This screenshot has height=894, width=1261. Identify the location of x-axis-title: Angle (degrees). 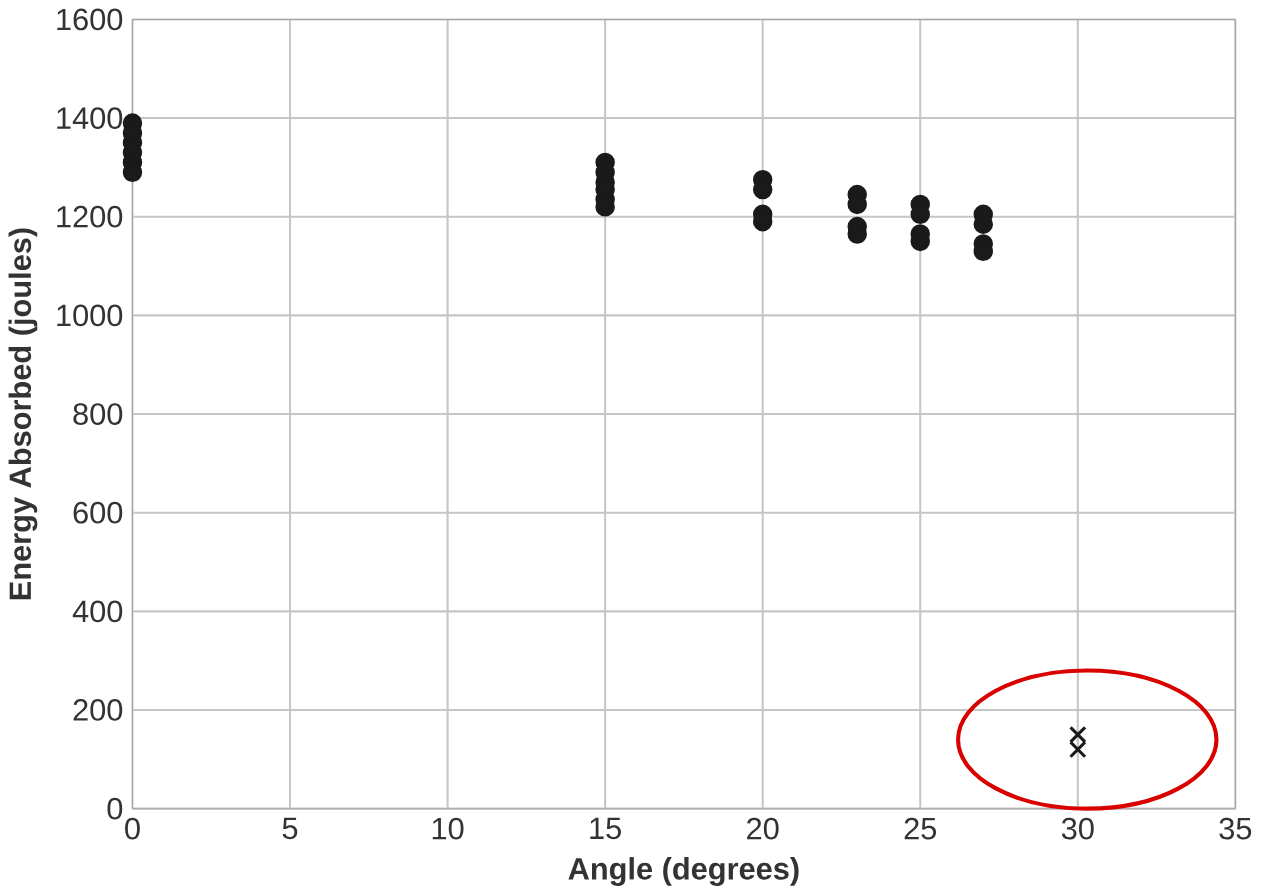
(683, 871).